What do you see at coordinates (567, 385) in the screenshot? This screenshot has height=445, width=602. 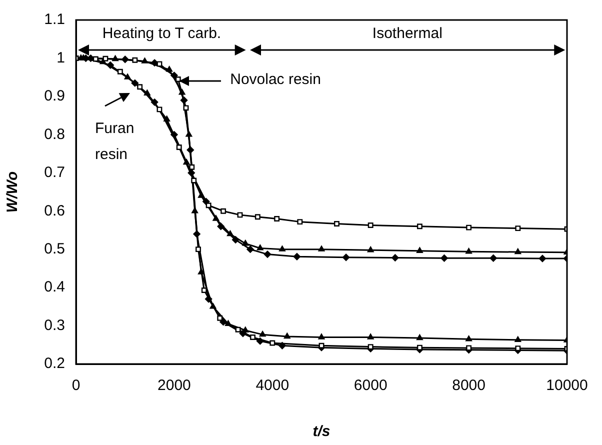 I see `x-tick-label: 10000` at bounding box center [567, 385].